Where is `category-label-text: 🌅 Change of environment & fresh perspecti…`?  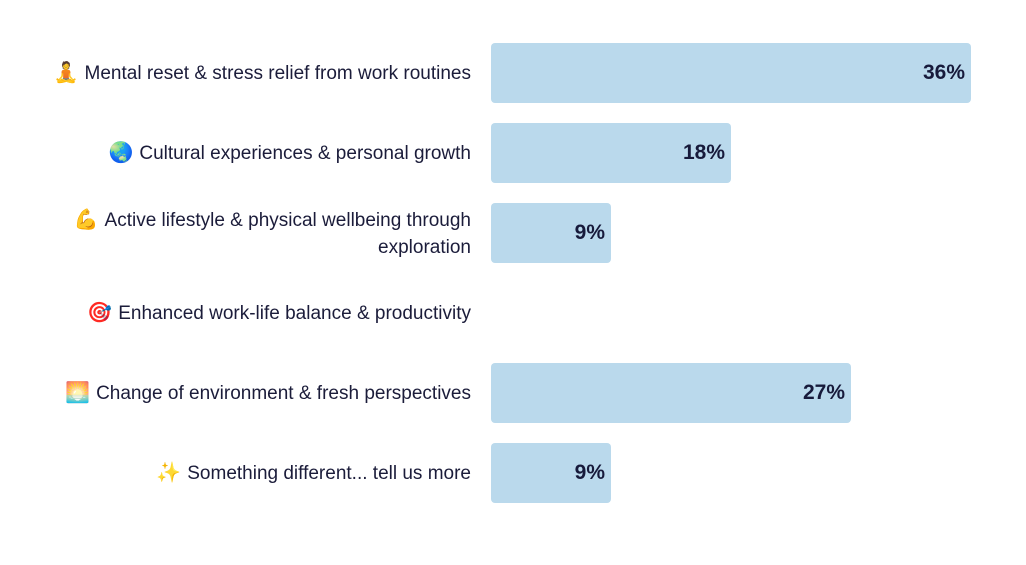 category-label-text: 🌅 Change of environment & fresh perspecti… is located at coordinates (268, 393).